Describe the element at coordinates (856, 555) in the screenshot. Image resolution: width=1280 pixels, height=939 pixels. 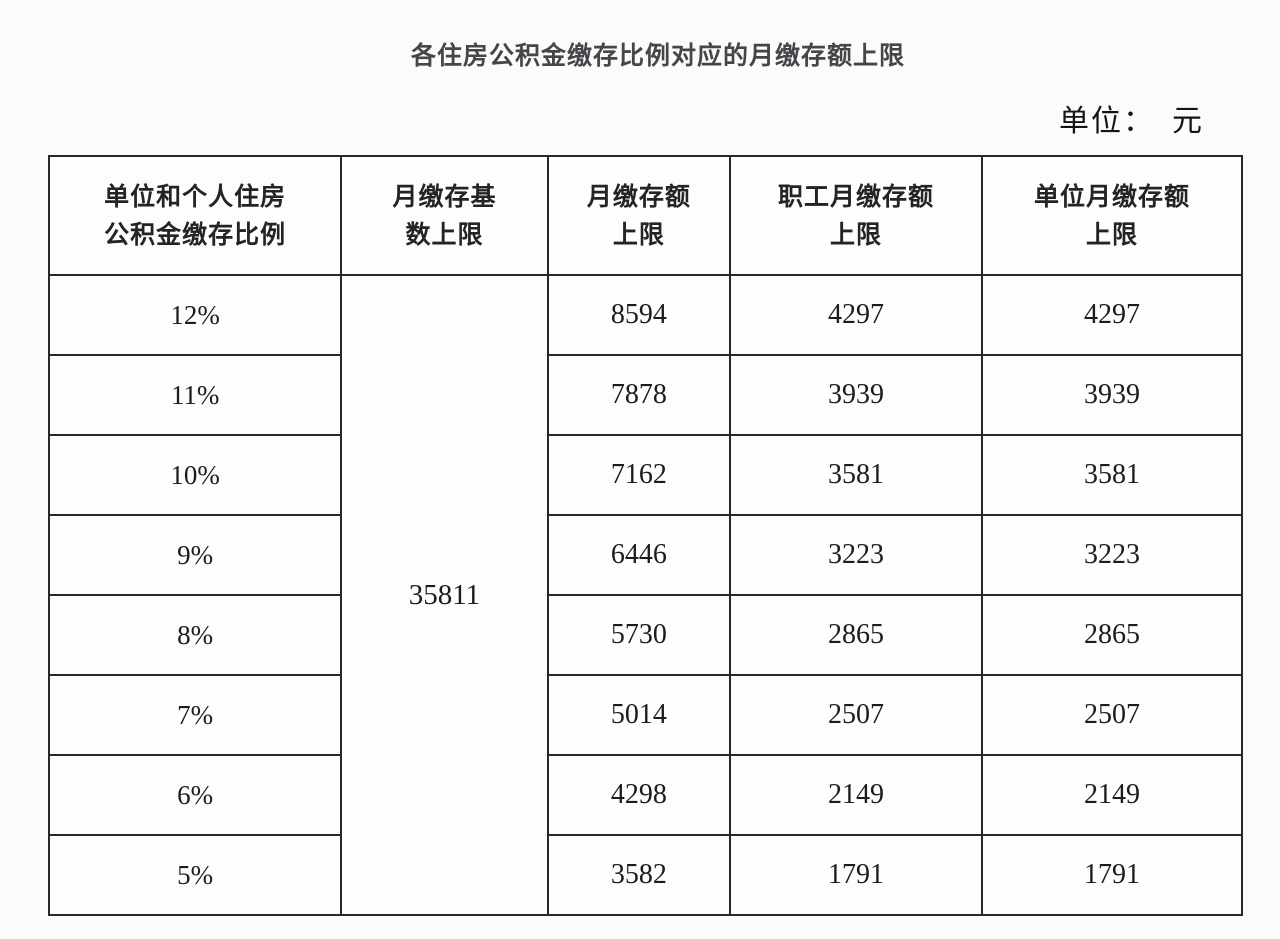
I see `employee-limit-cell: 3223` at that location.